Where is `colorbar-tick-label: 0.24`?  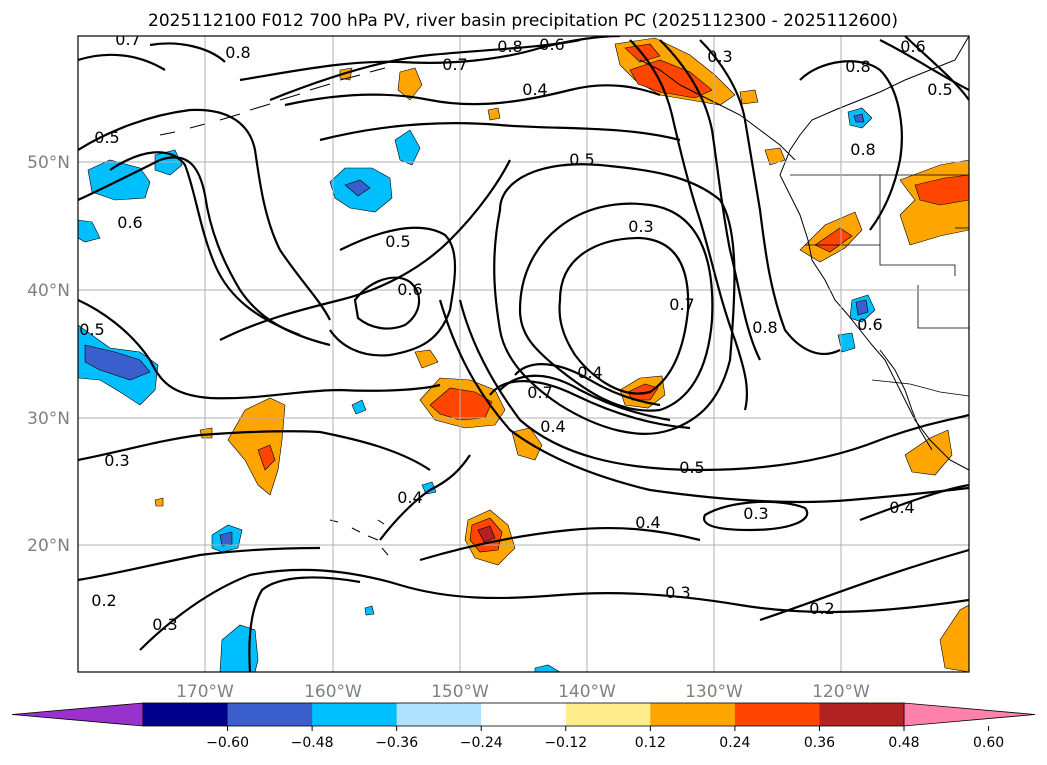
colorbar-tick-label: 0.24 is located at coordinates (734, 743).